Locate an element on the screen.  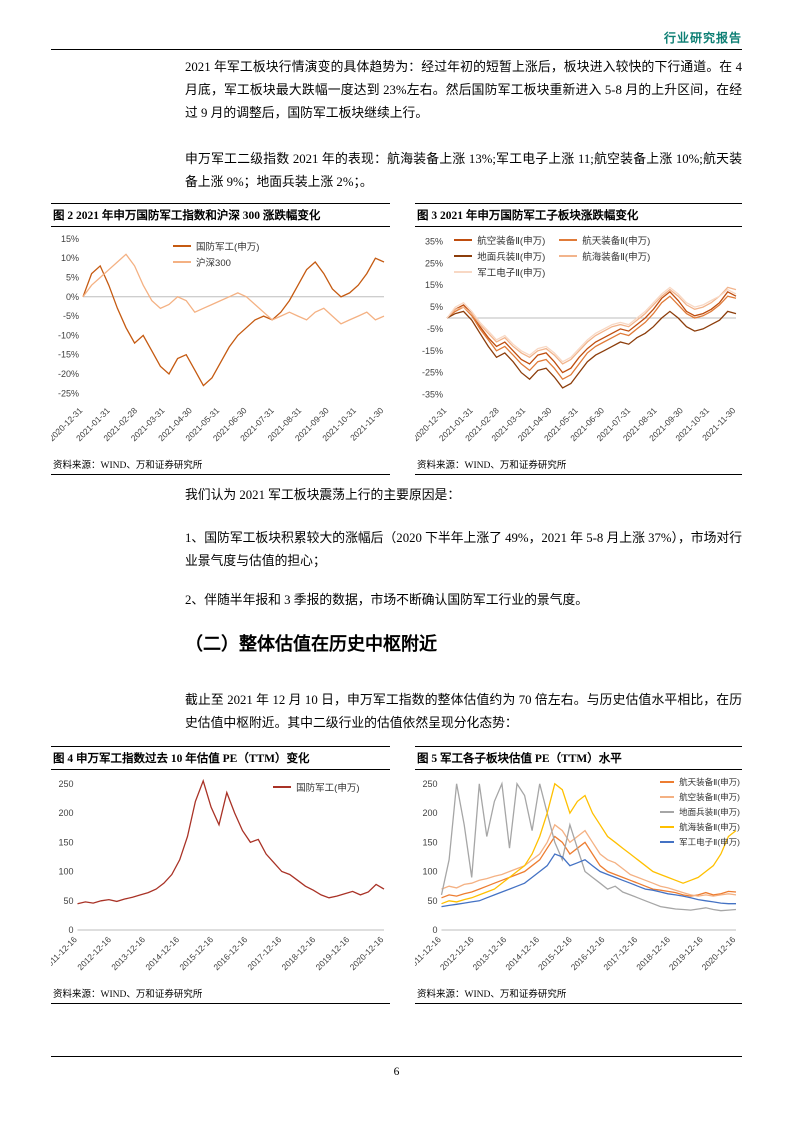
figure-5-title: 图 5 军工各子板块估值 PE（TTM）水平 is located at coordinates (578, 758).